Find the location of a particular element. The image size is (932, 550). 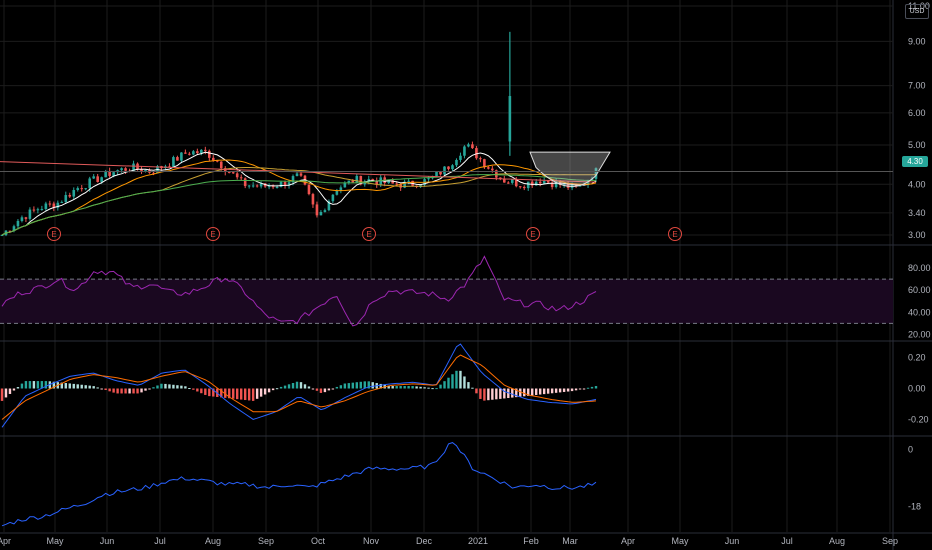

line-indicator is located at coordinates (299, 484).